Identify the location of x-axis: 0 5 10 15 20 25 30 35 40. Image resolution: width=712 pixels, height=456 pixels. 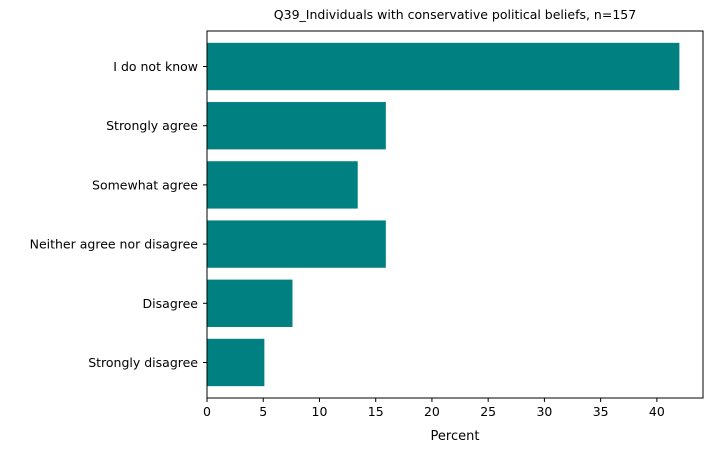
(434, 408).